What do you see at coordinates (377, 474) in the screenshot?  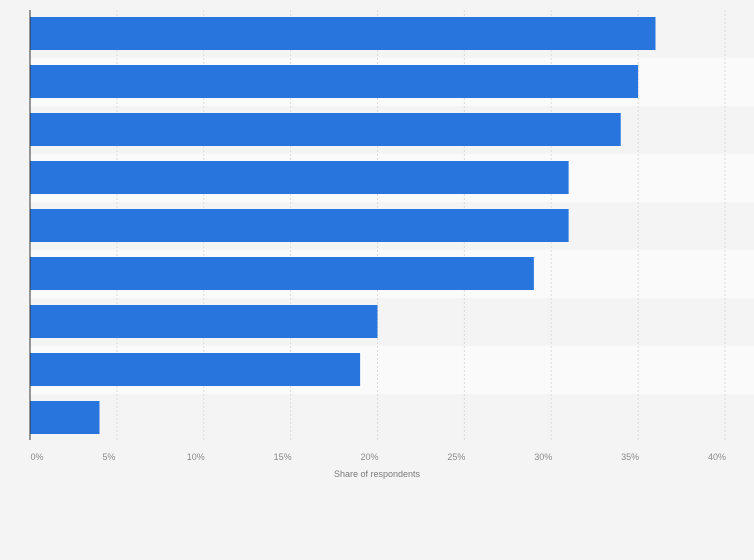 I see `x-axis-title: Share of respondents` at bounding box center [377, 474].